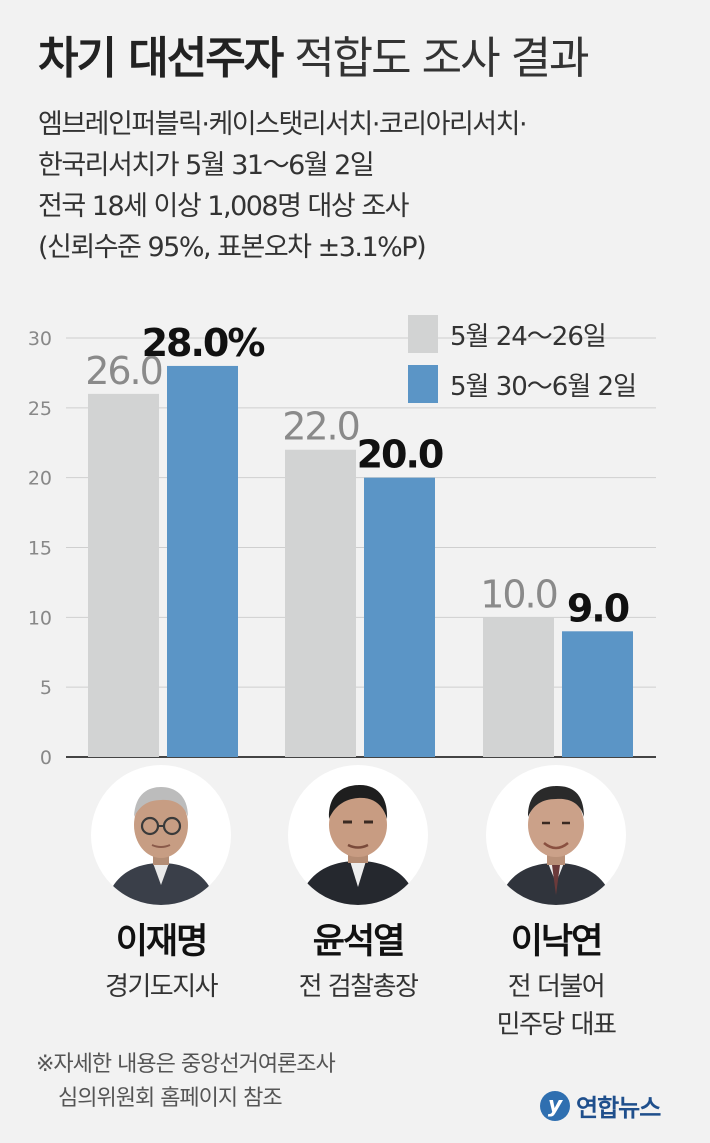 Image resolution: width=710 pixels, height=1143 pixels. I want to click on data-label: 26.0, so click(123, 371).